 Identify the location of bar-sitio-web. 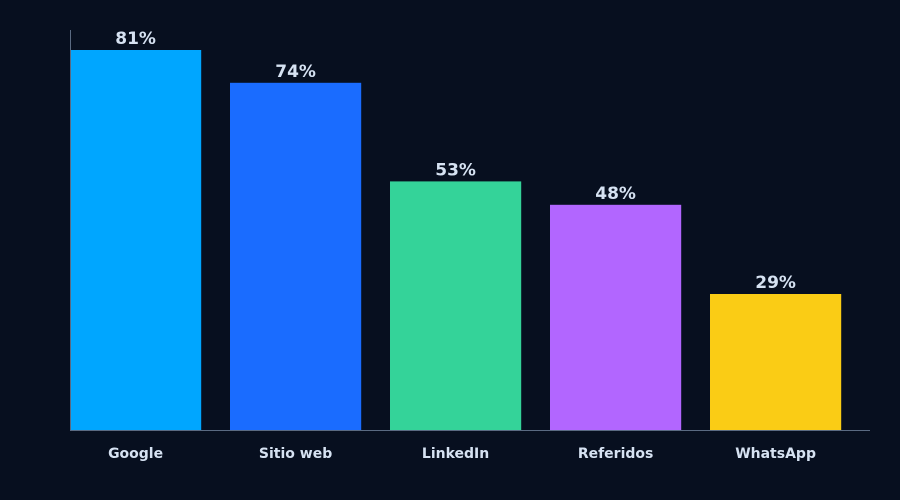
(296, 256).